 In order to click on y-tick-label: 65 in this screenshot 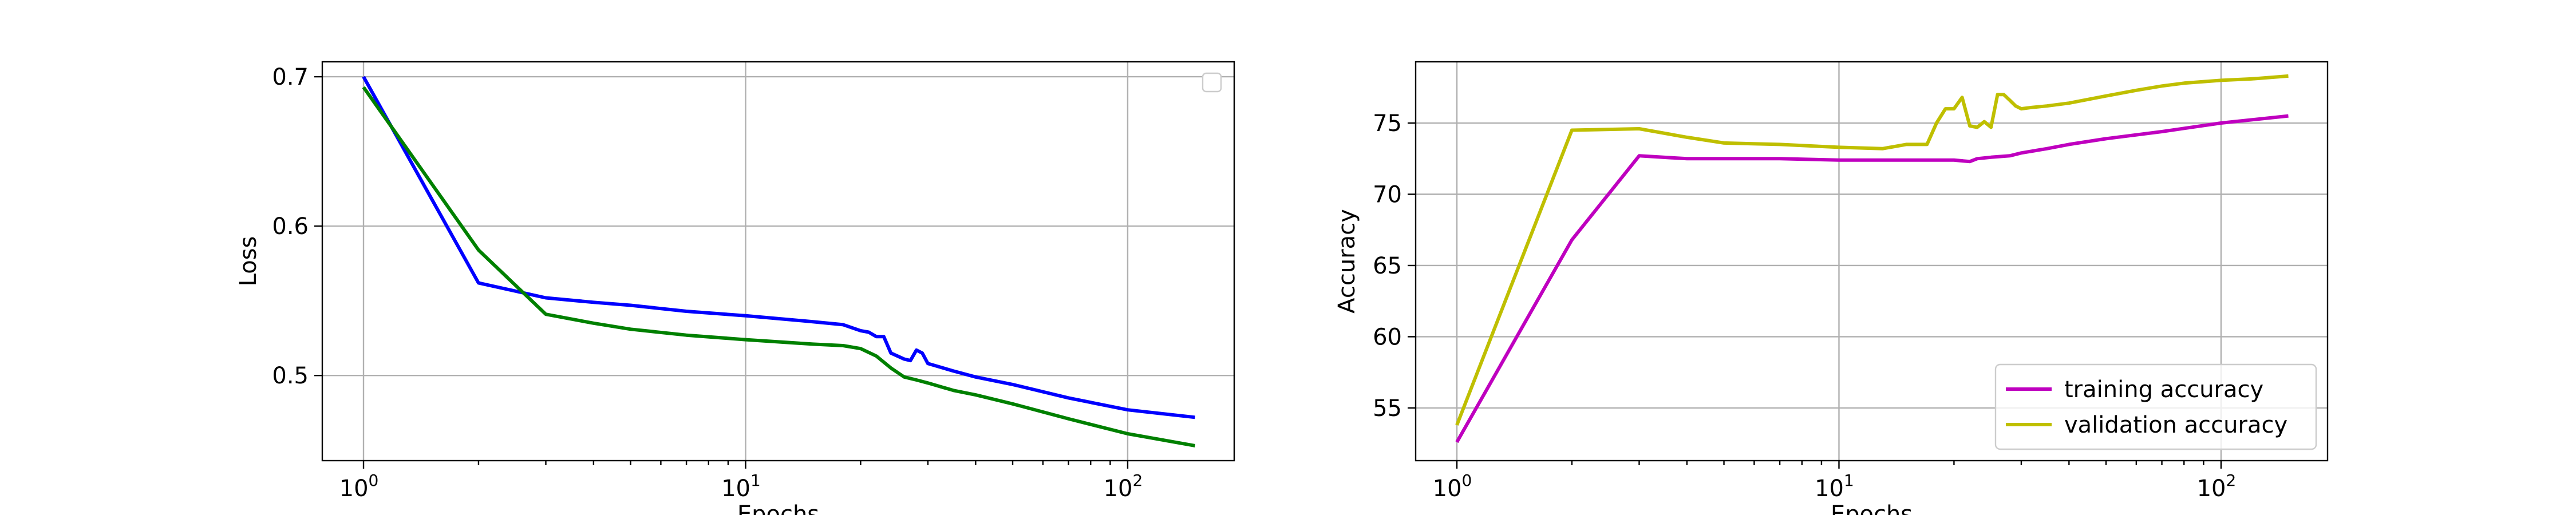, I will do `click(1387, 266)`.